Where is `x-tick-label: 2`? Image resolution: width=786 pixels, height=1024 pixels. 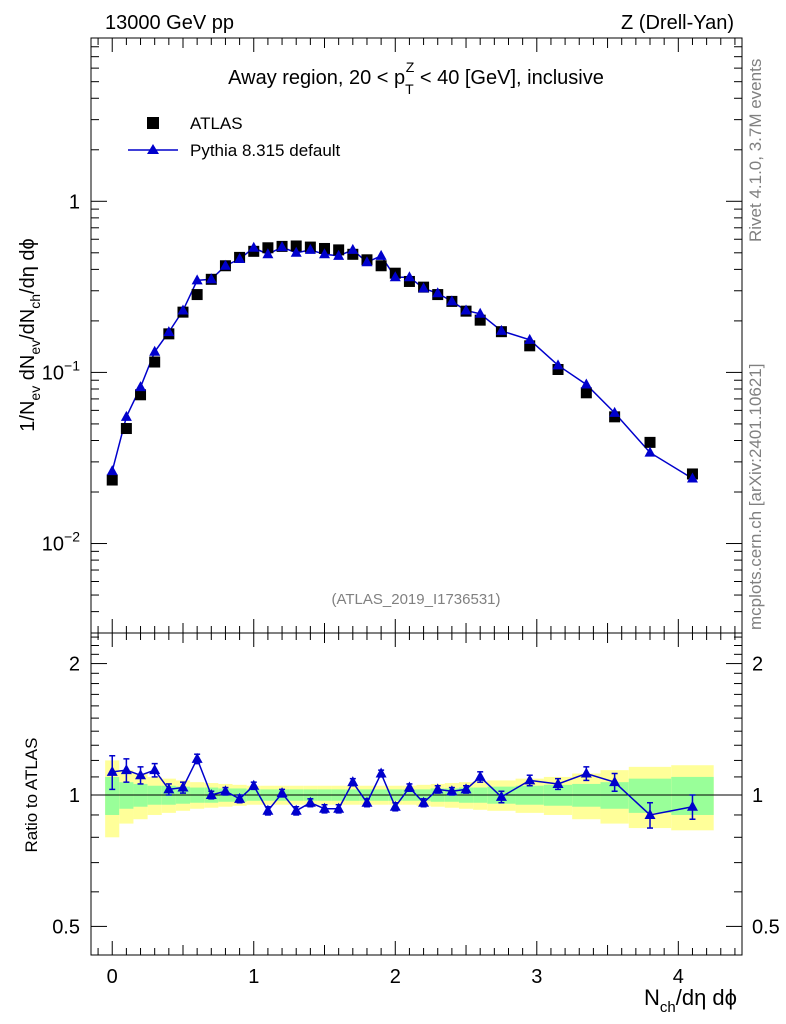 x-tick-label: 2 is located at coordinates (395, 977).